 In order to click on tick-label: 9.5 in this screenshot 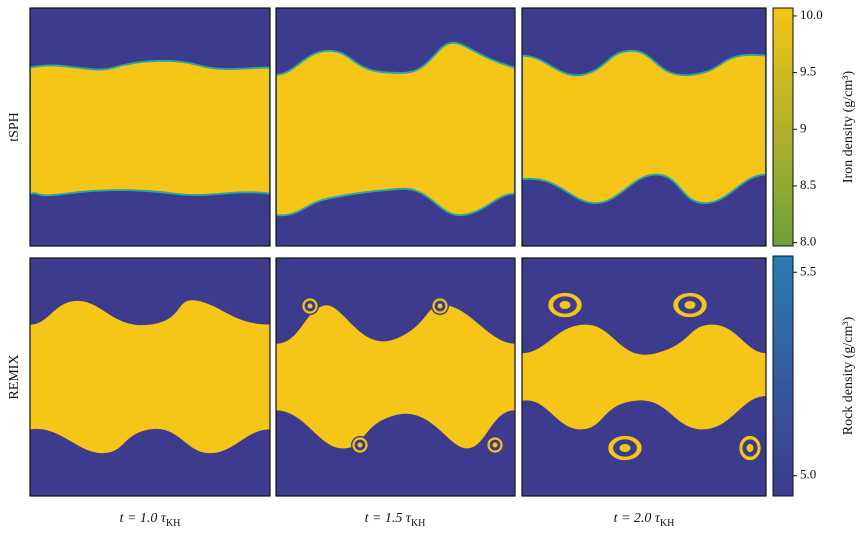, I will do `click(808, 71)`.